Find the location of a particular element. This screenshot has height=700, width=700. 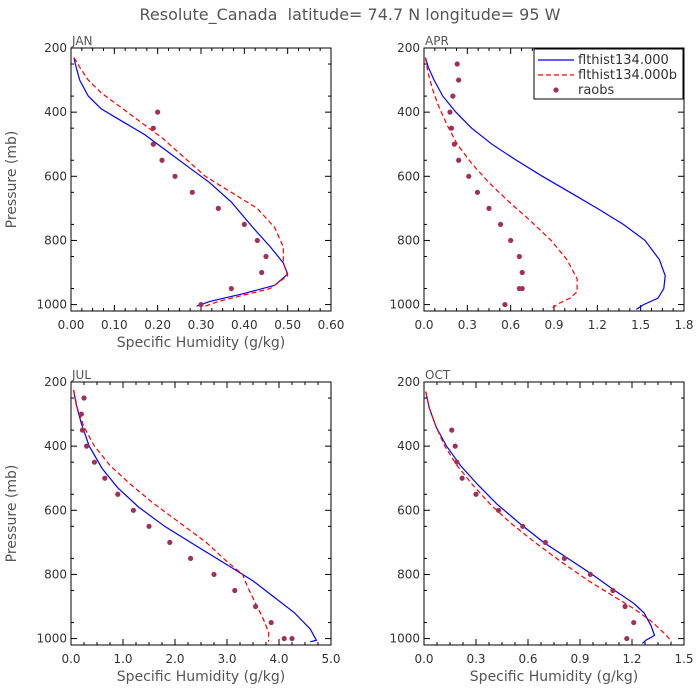

y-axis-label: Pressure (mb) is located at coordinates (12, 180).